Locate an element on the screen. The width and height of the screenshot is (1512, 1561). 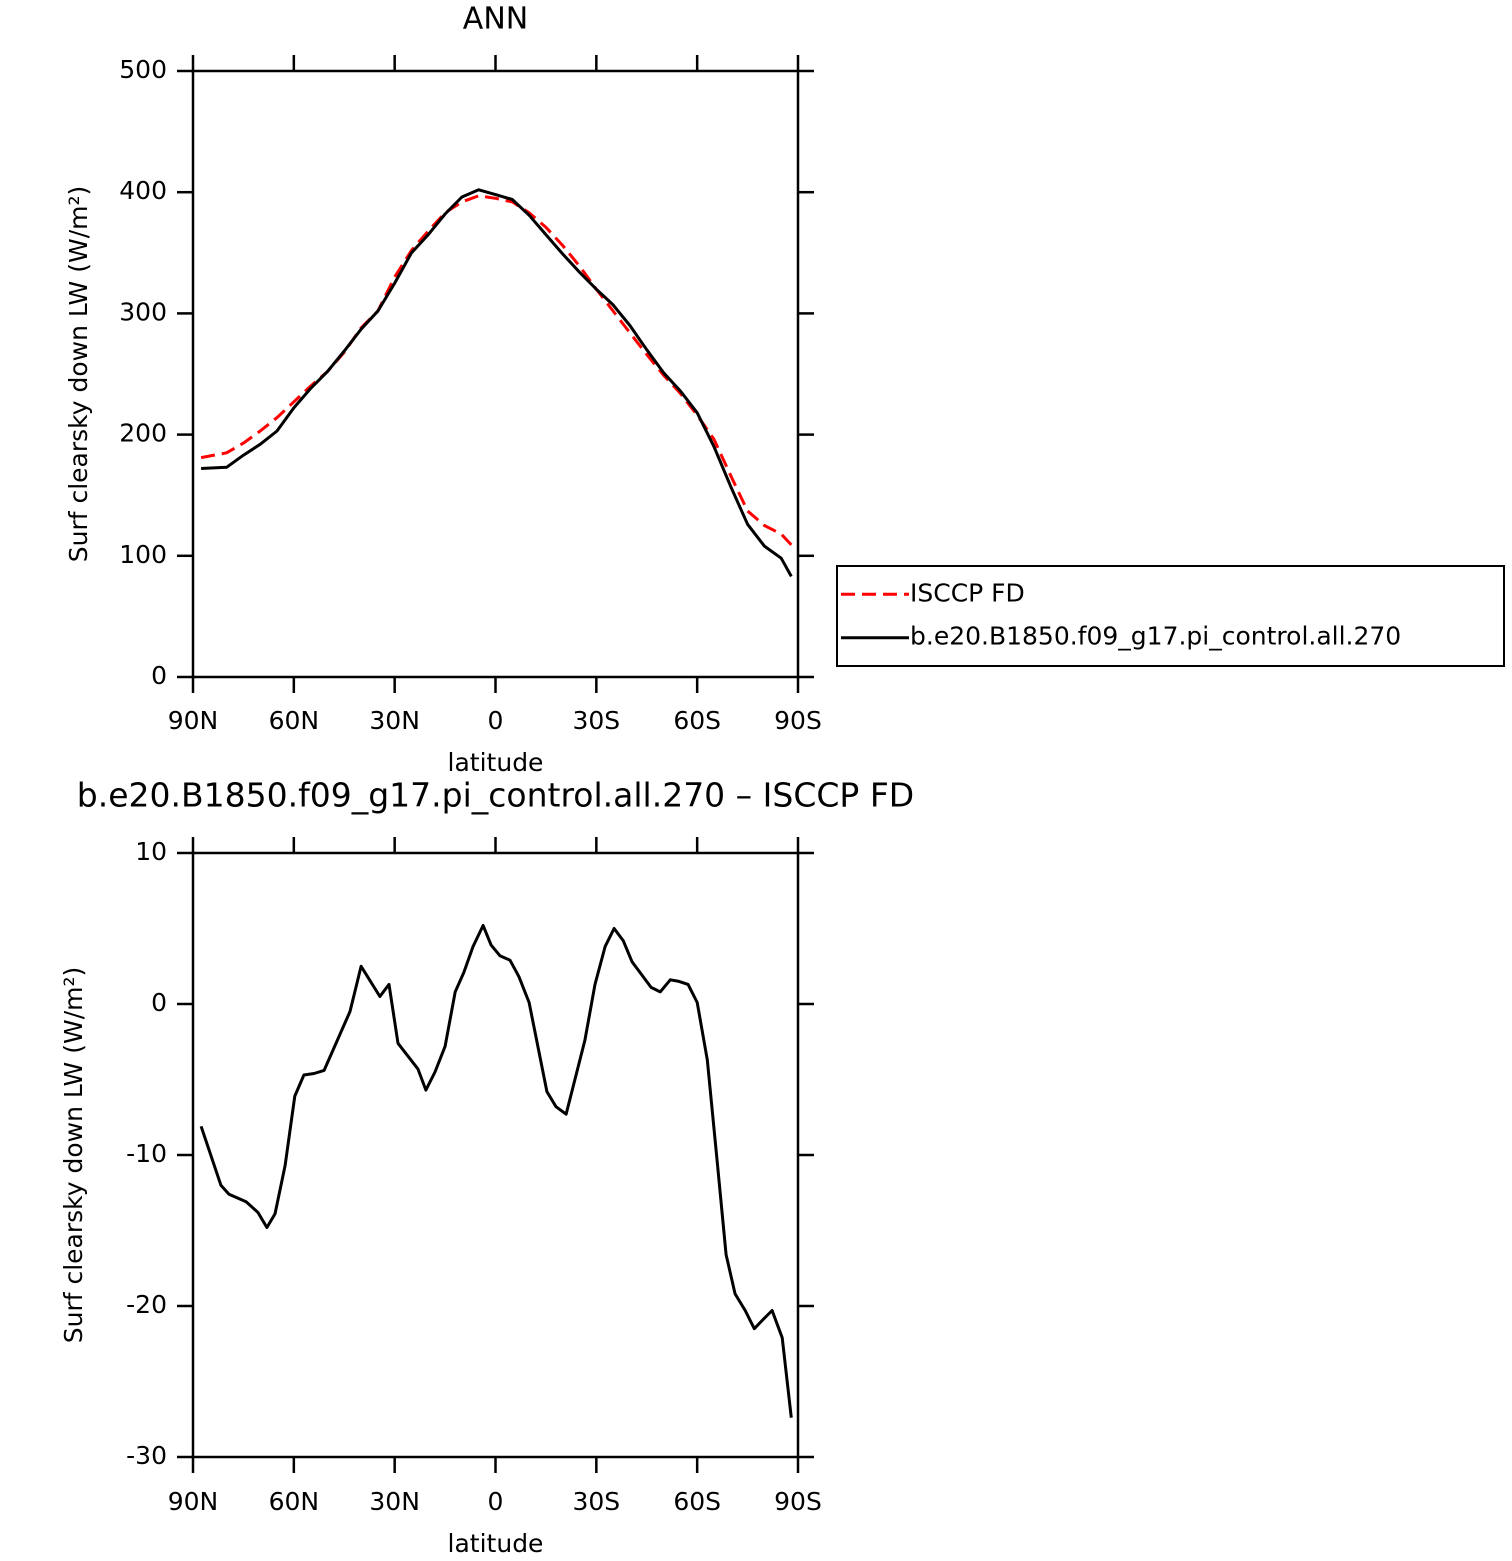
legend-box is located at coordinates (1170, 616).